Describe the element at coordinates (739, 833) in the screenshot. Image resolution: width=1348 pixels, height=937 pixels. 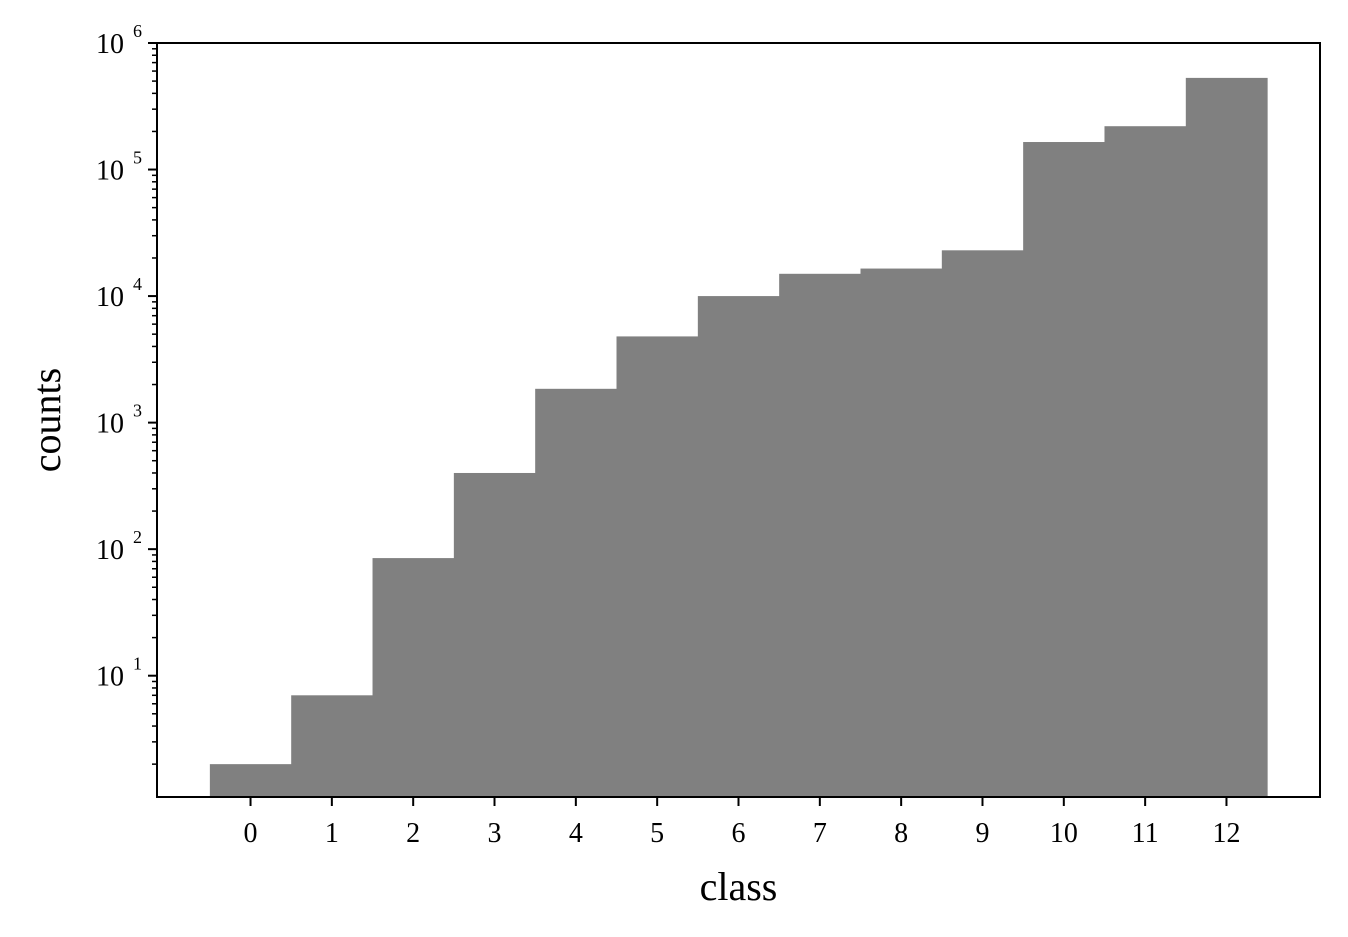
I see `x-tick-label-6: 6` at that location.